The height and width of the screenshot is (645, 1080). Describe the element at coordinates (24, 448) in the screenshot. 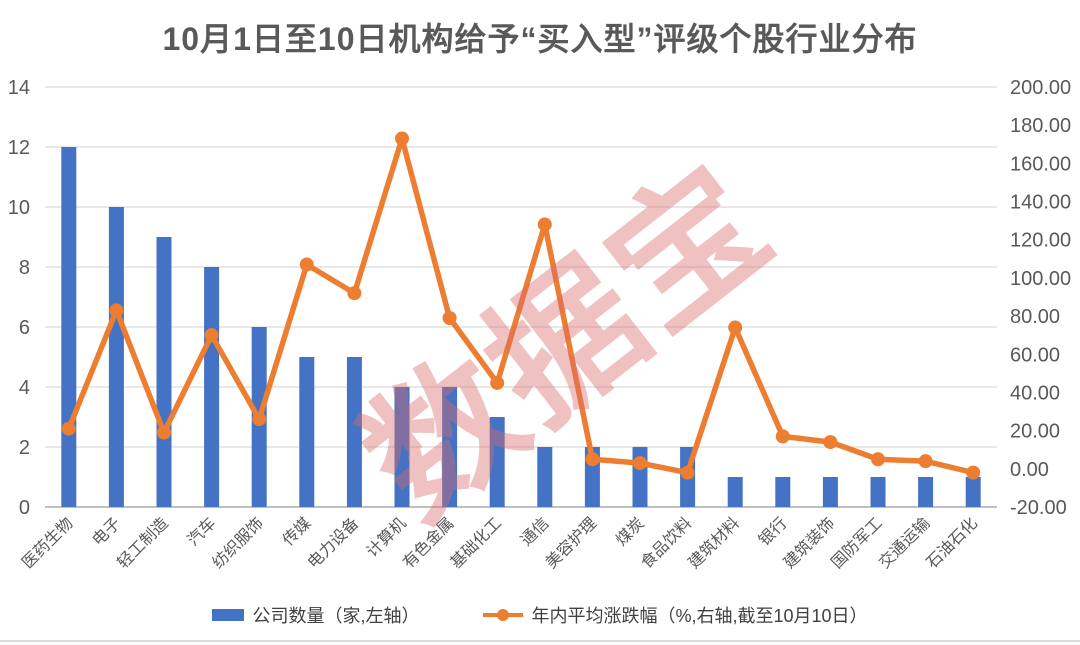

I see `y-axis-left-tick-label: 2` at that location.